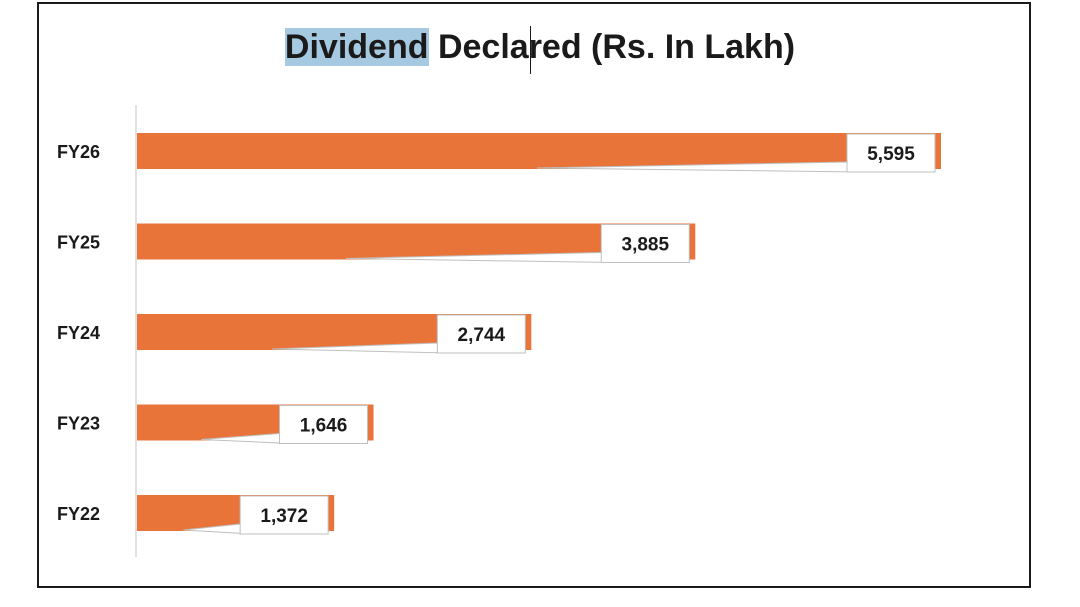 The width and height of the screenshot is (1080, 607). What do you see at coordinates (78, 152) in the screenshot?
I see `category-label-fy26: FY26` at bounding box center [78, 152].